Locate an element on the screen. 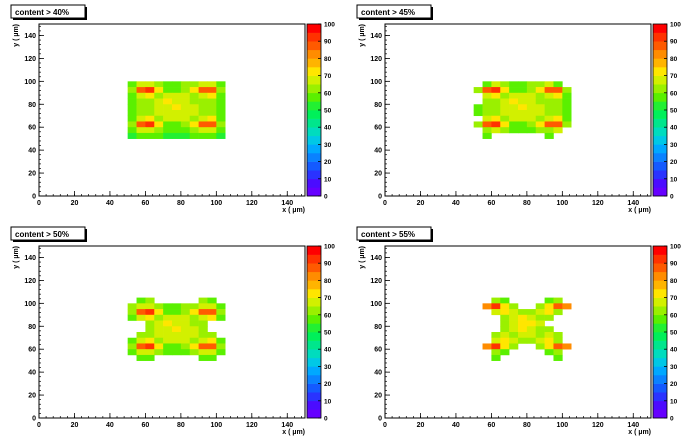 The height and width of the screenshot is (444, 692). colorbar-tick-label: 10 is located at coordinates (674, 401).